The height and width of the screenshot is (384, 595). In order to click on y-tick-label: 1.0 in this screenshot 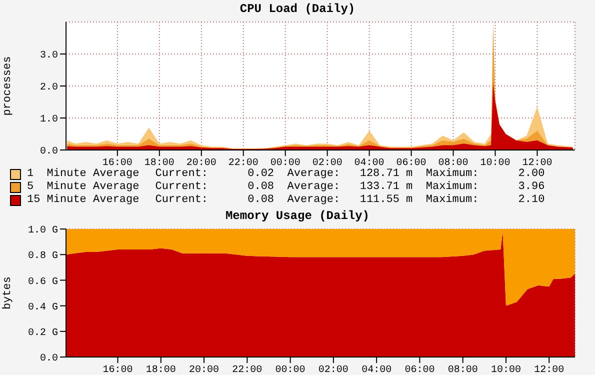, I will do `click(49, 120)`.